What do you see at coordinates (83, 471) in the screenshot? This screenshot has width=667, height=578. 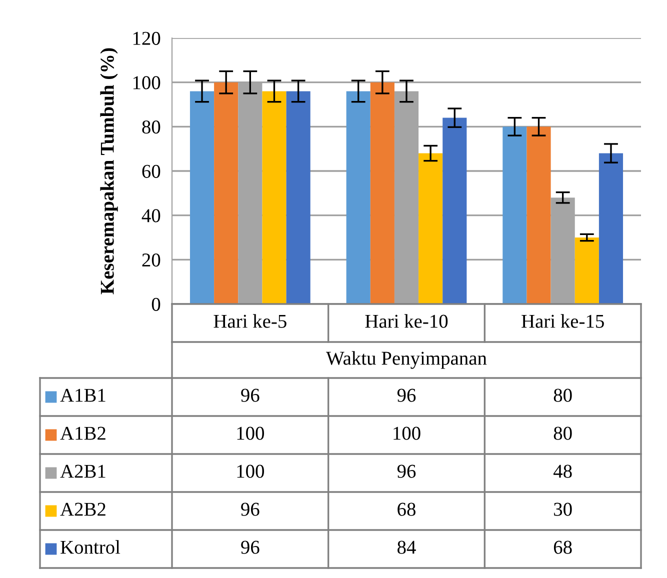 I see `legend-label: A2B1` at bounding box center [83, 471].